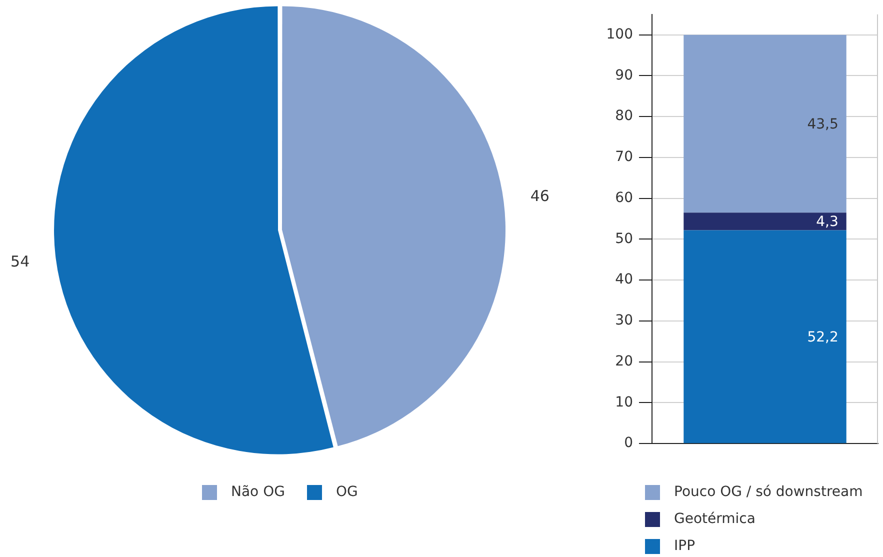 Image resolution: width=883 pixels, height=557 pixels. I want to click on y-tick-label: 60, so click(624, 198).